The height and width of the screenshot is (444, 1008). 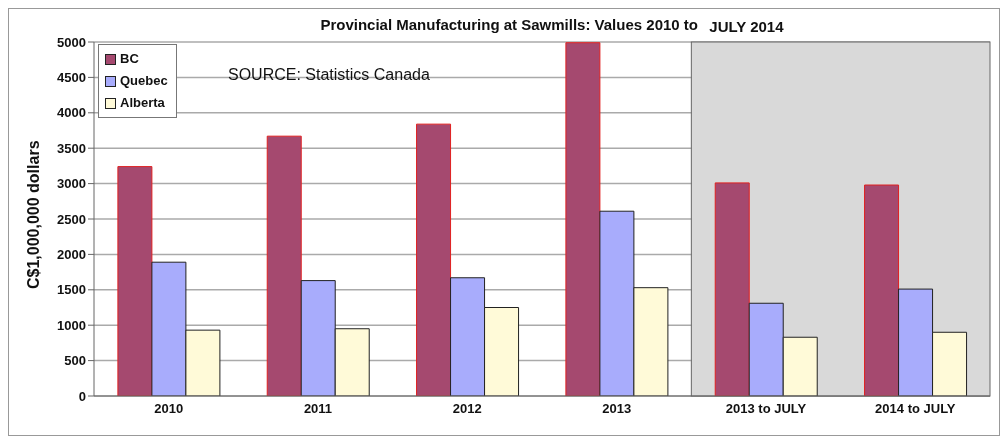 I want to click on annotation: SOURCE: Statistics Canada, so click(x=329, y=75).